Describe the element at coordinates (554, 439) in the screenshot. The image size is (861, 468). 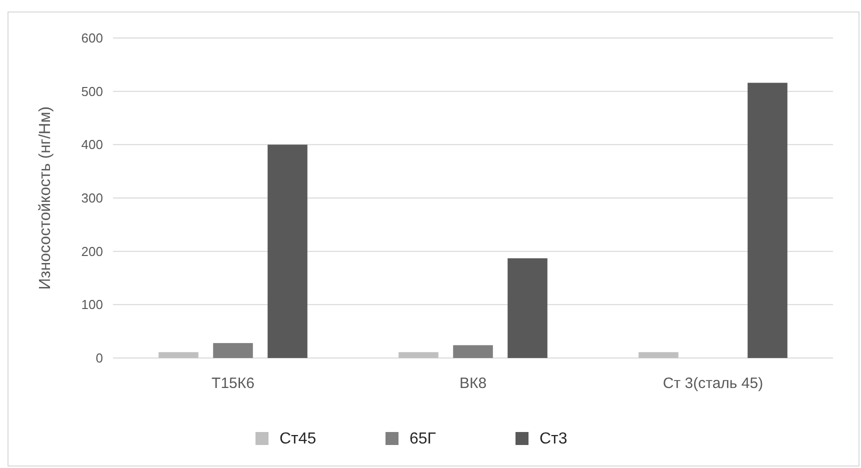
I see `legend-label: Ст3` at that location.